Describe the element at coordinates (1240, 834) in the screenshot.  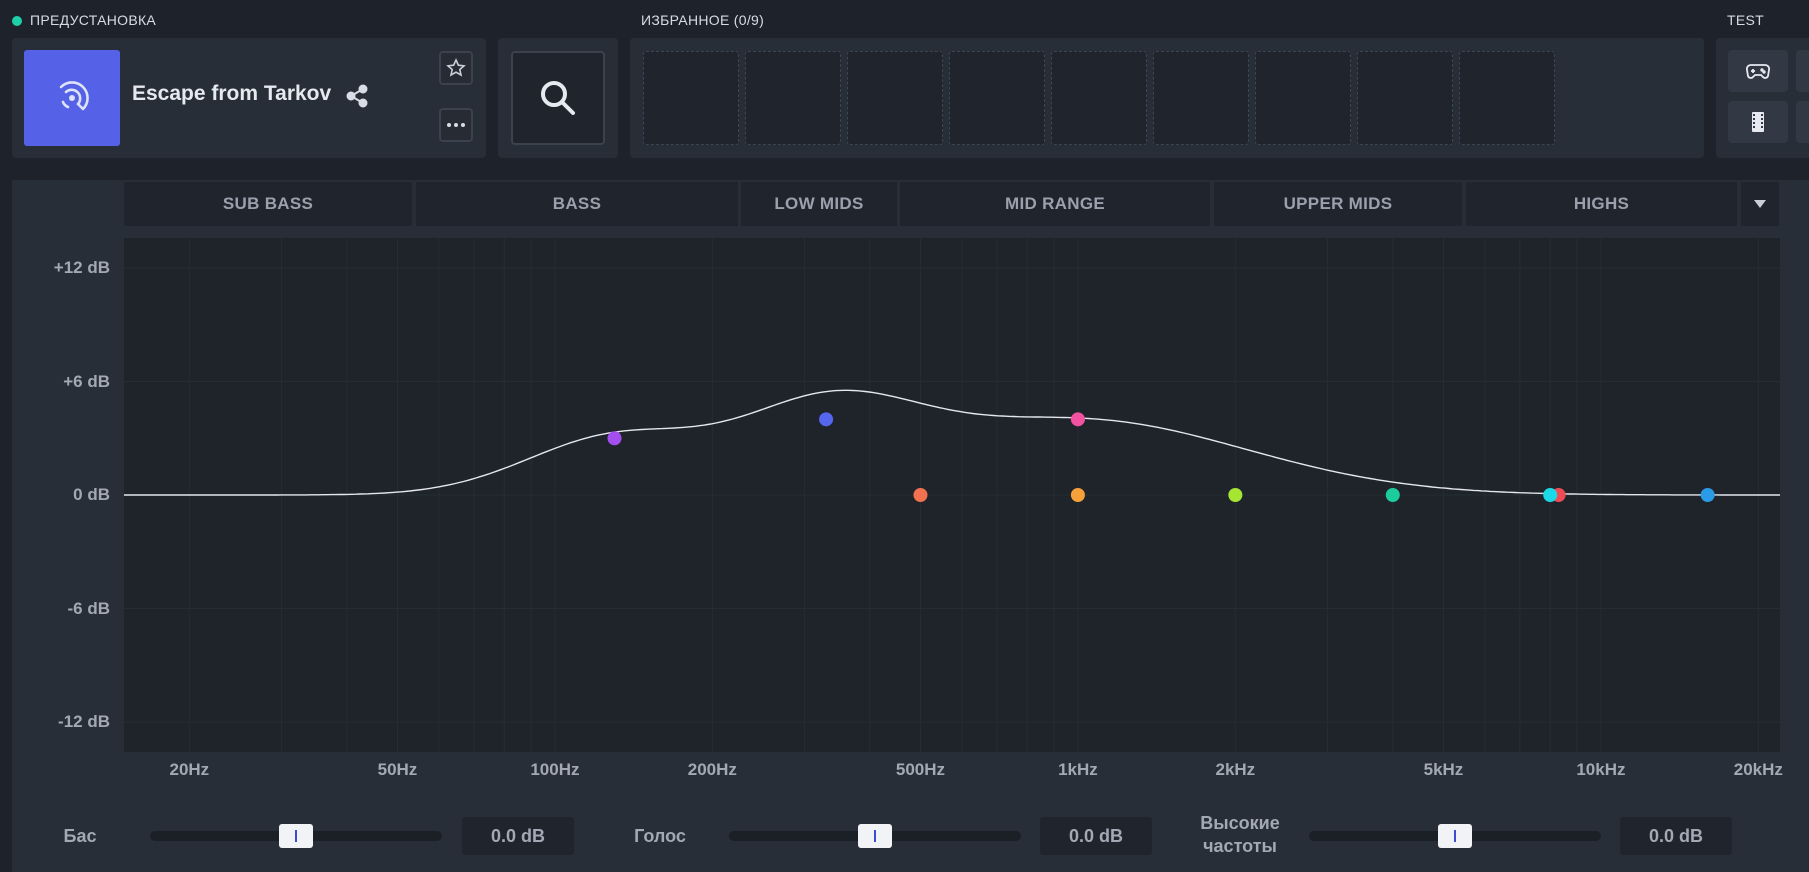
I see `control-label: Высокие частоты` at that location.